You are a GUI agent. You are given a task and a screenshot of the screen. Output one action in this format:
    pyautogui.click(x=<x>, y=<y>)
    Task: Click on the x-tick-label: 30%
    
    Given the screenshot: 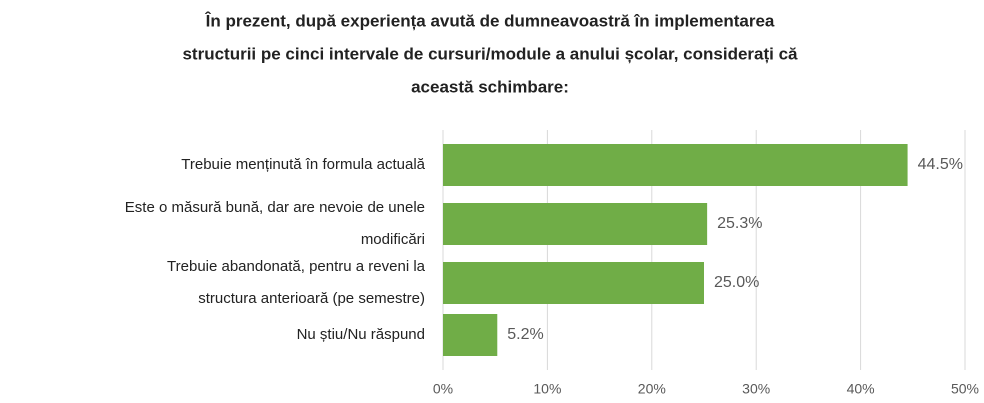 What is the action you would take?
    pyautogui.click(x=756, y=389)
    